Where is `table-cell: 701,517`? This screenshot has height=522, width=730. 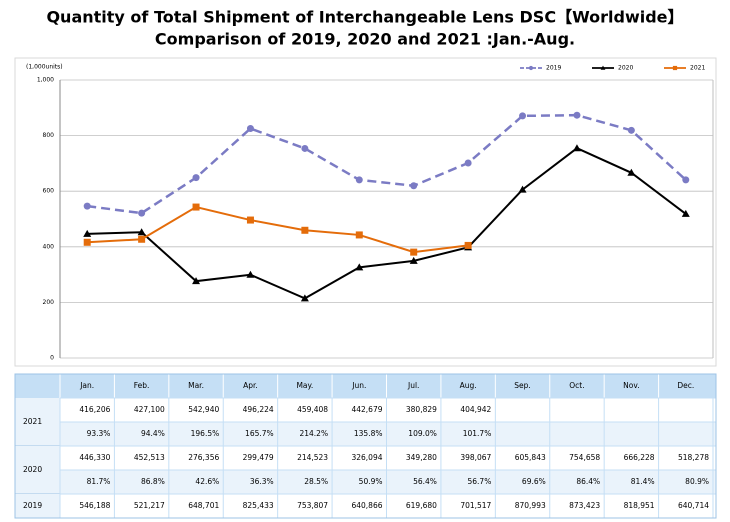
table-cell: 701,517 is located at coordinates (475, 505).